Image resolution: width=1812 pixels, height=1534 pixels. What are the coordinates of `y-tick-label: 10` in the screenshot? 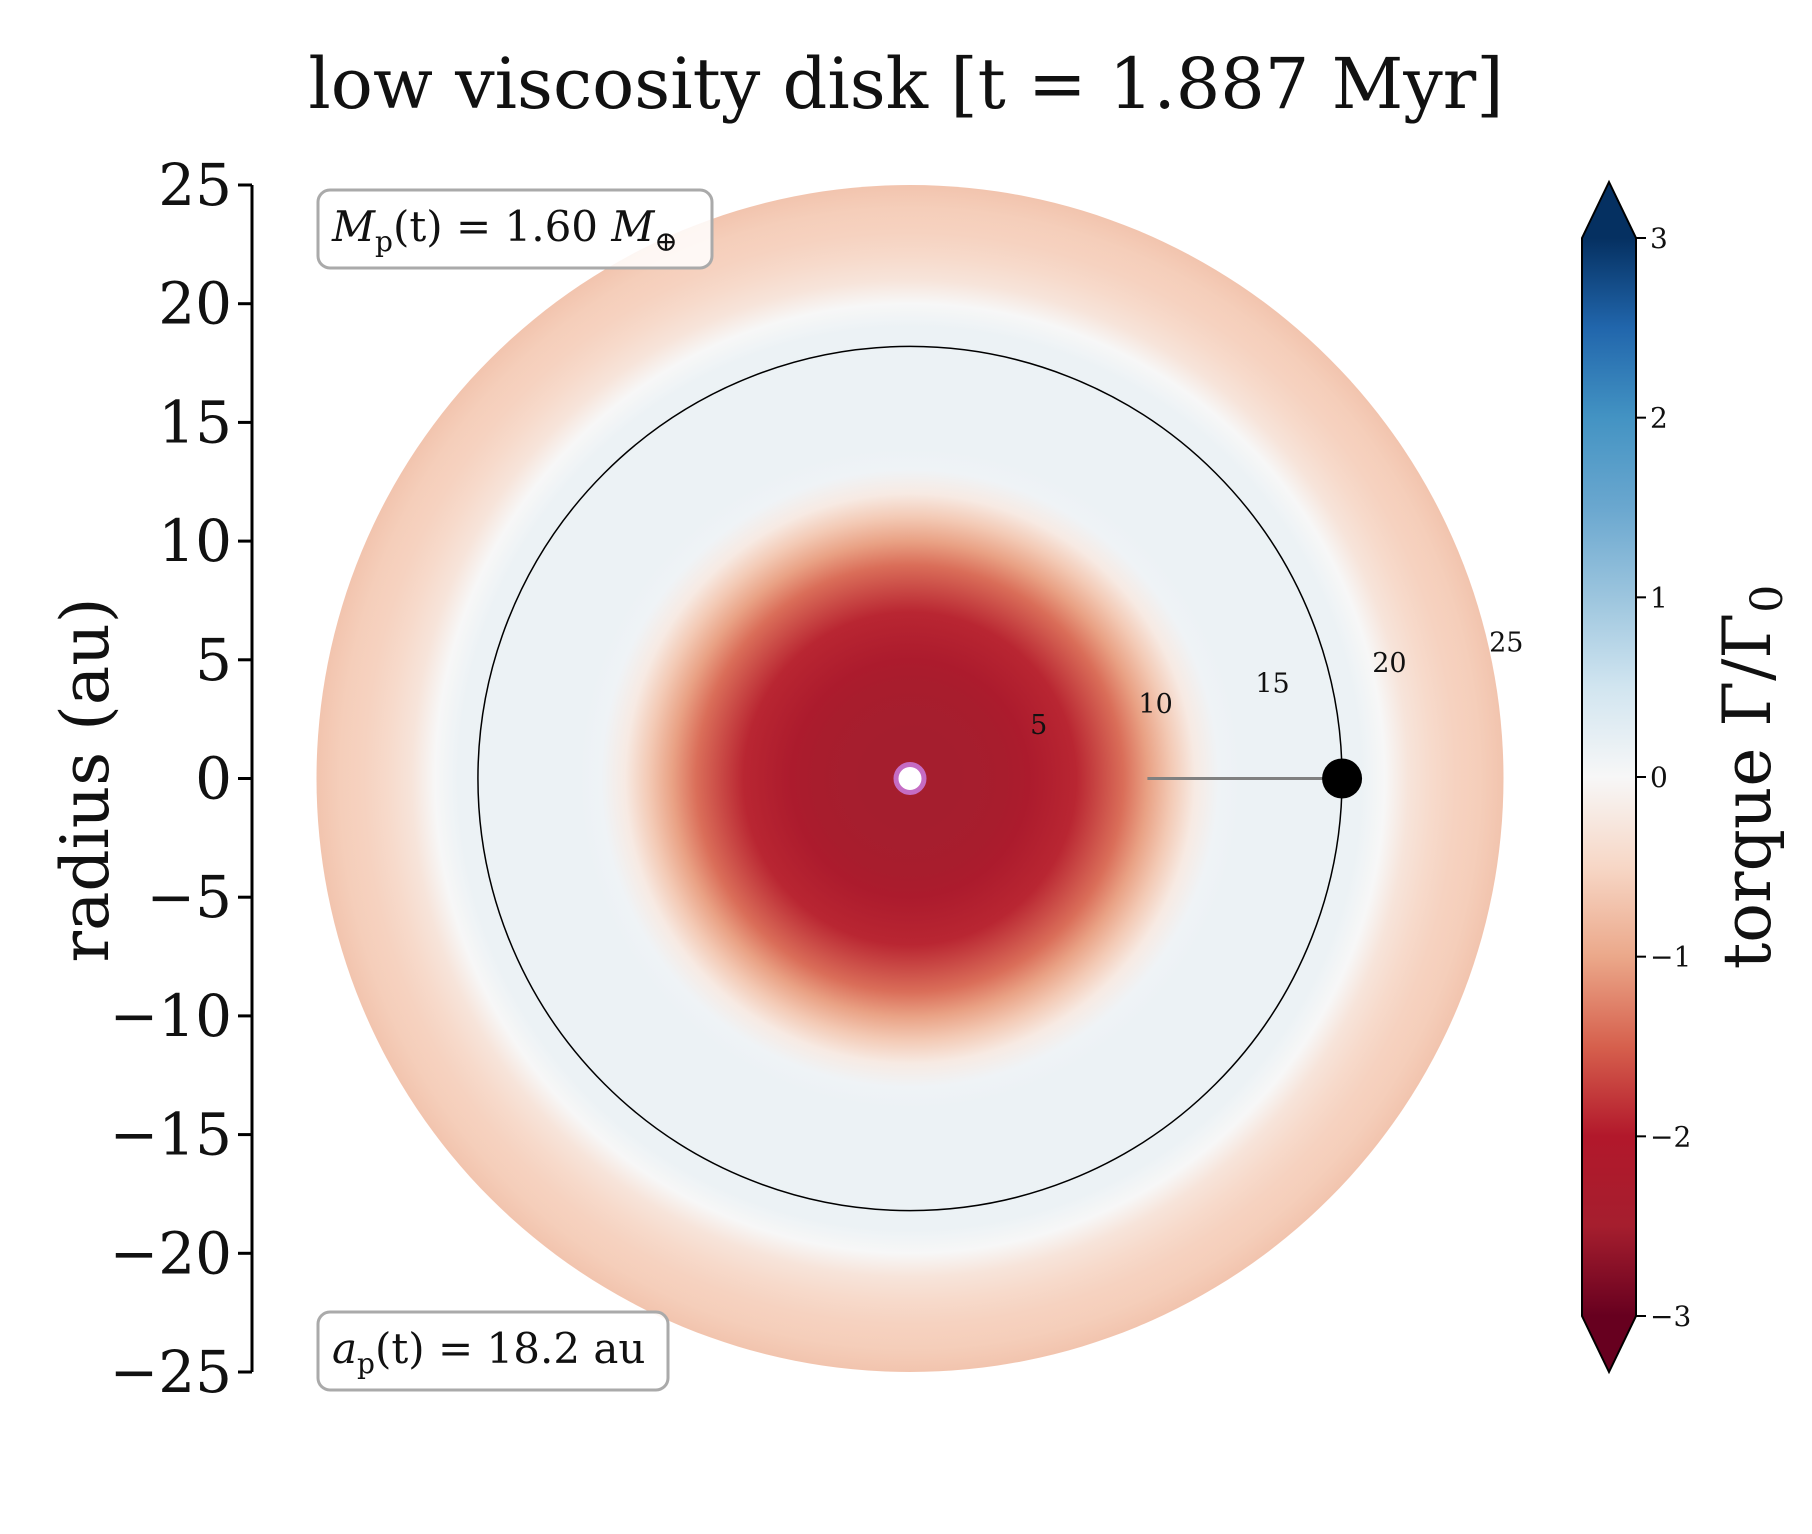 It's located at (195, 541).